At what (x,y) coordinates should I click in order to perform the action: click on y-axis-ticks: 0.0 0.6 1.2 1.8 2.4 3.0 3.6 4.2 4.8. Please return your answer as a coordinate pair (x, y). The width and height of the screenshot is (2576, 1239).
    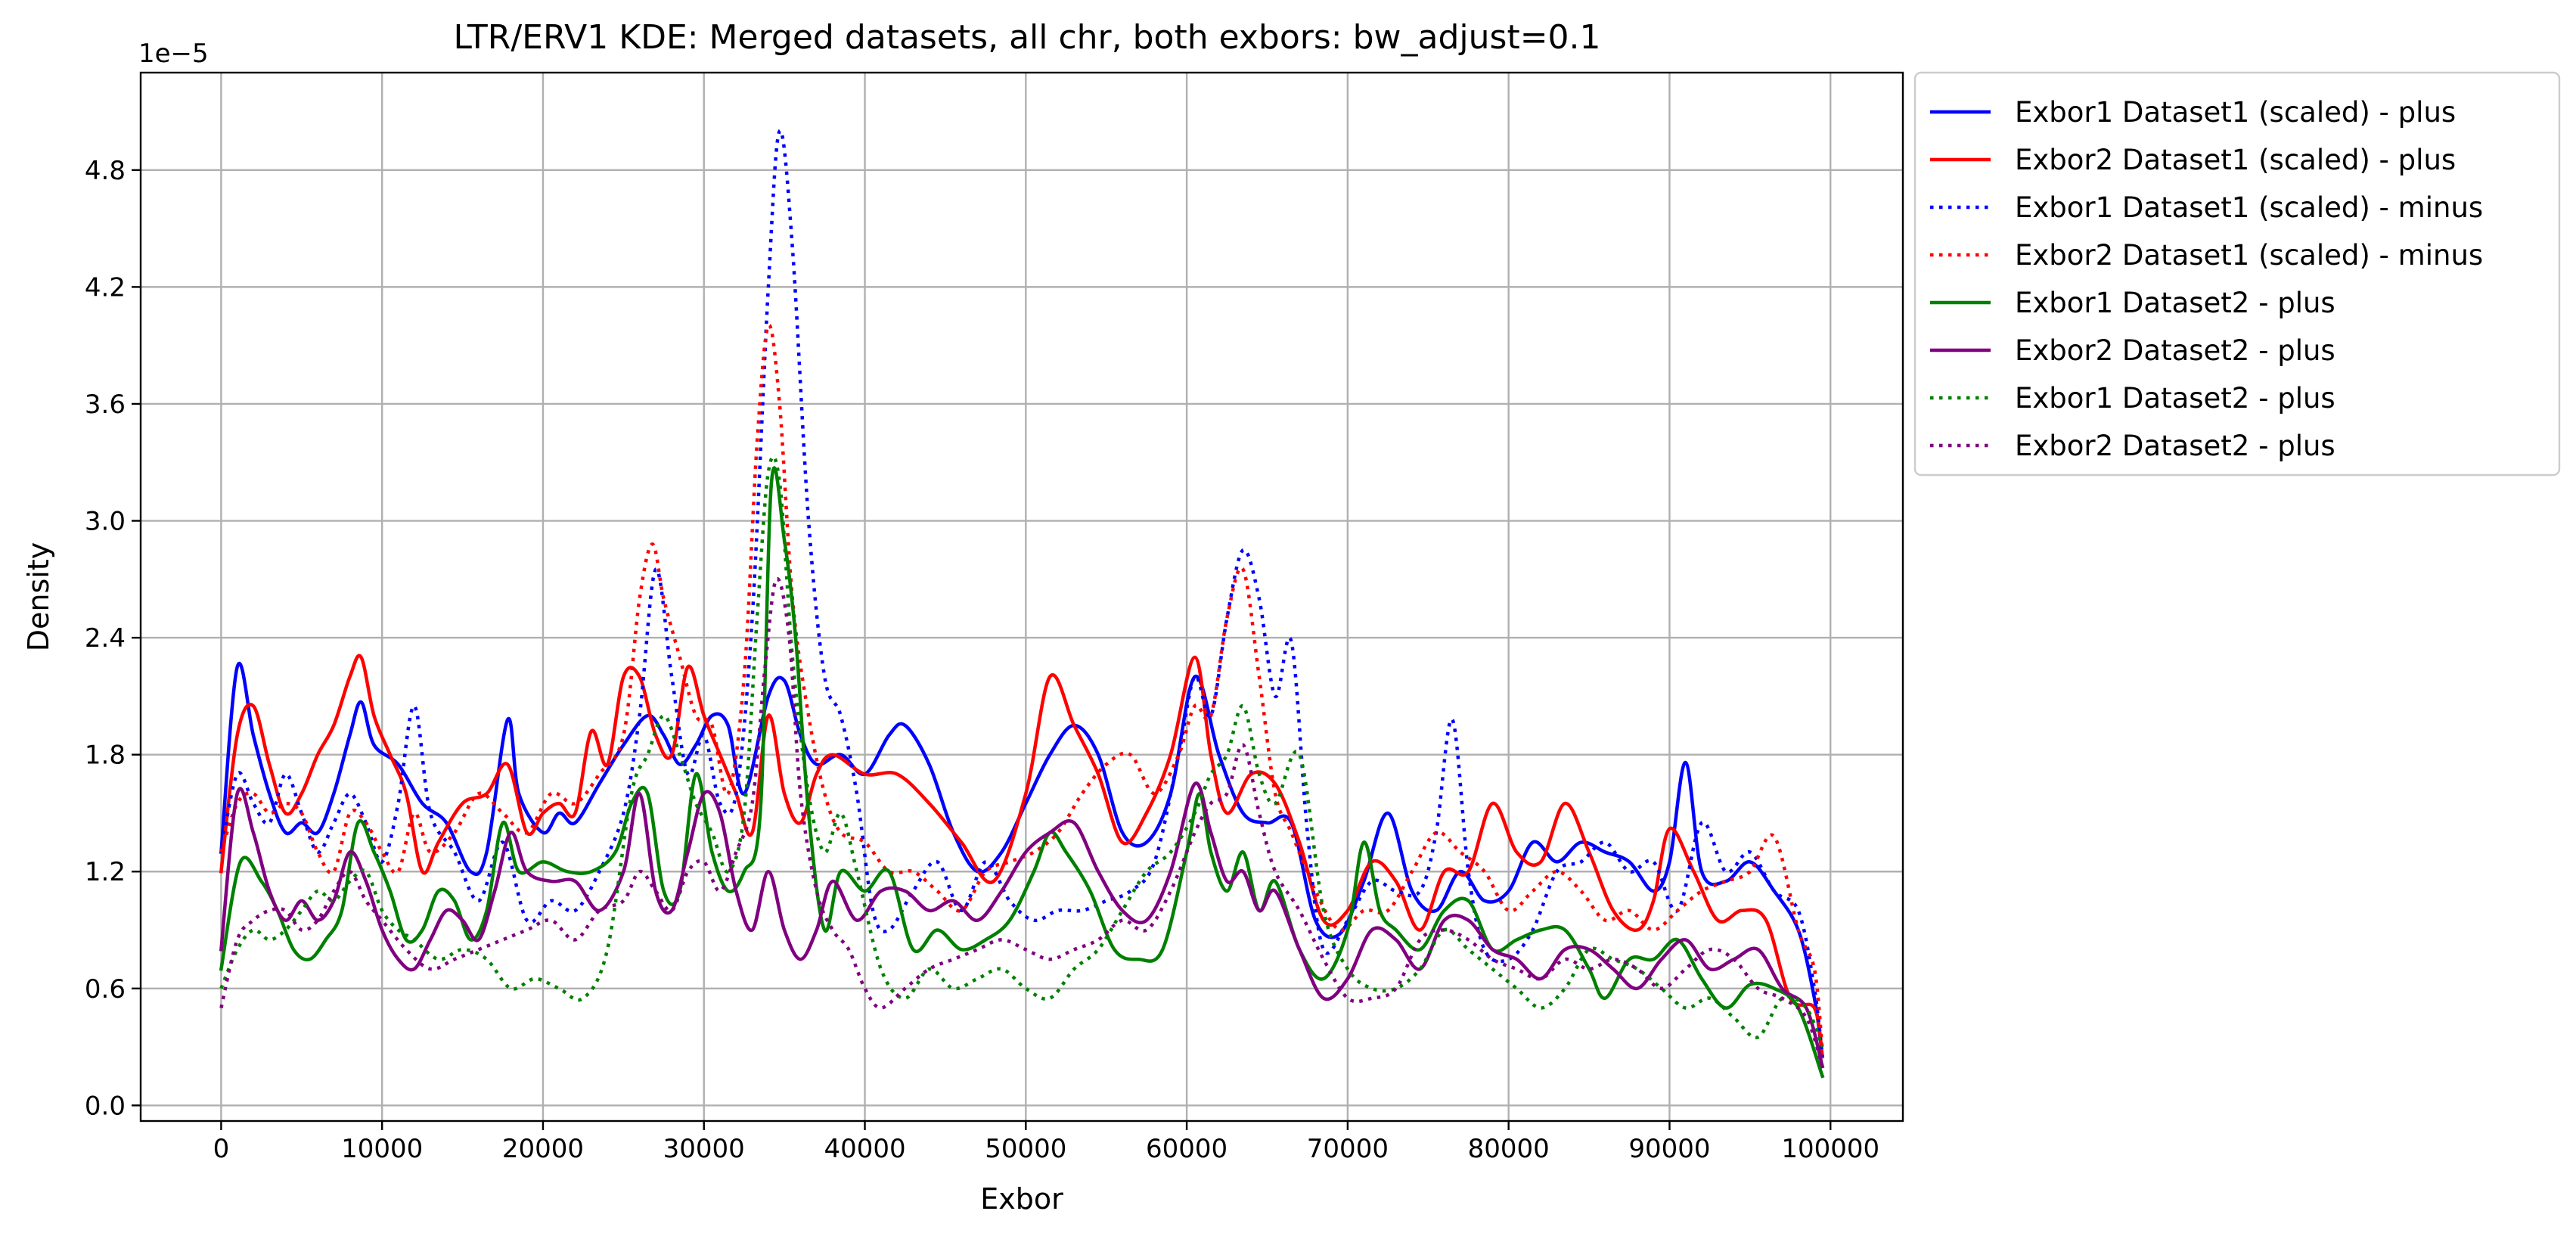
    Looking at the image, I should click on (113, 638).